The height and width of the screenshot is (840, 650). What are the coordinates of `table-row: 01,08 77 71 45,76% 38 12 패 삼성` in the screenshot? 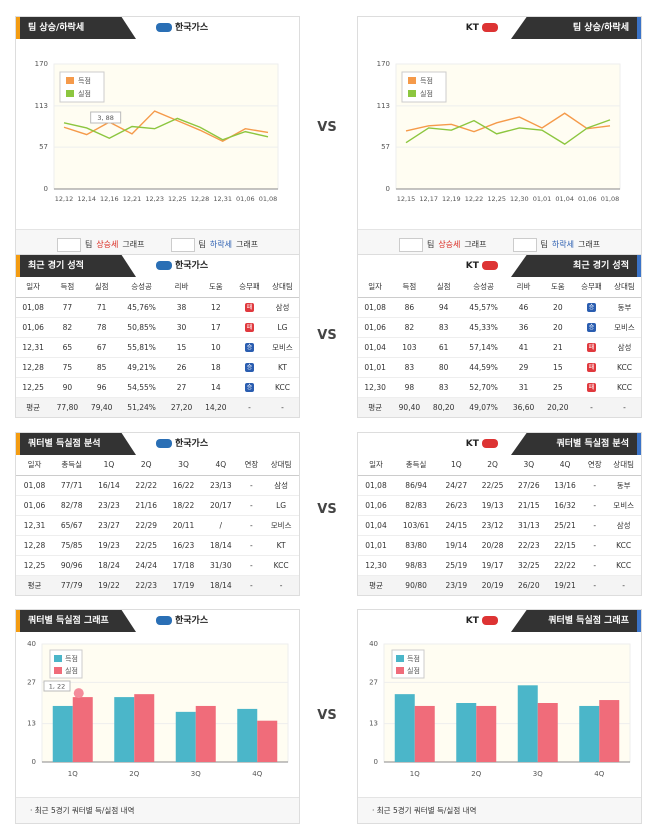 It's located at (157, 307).